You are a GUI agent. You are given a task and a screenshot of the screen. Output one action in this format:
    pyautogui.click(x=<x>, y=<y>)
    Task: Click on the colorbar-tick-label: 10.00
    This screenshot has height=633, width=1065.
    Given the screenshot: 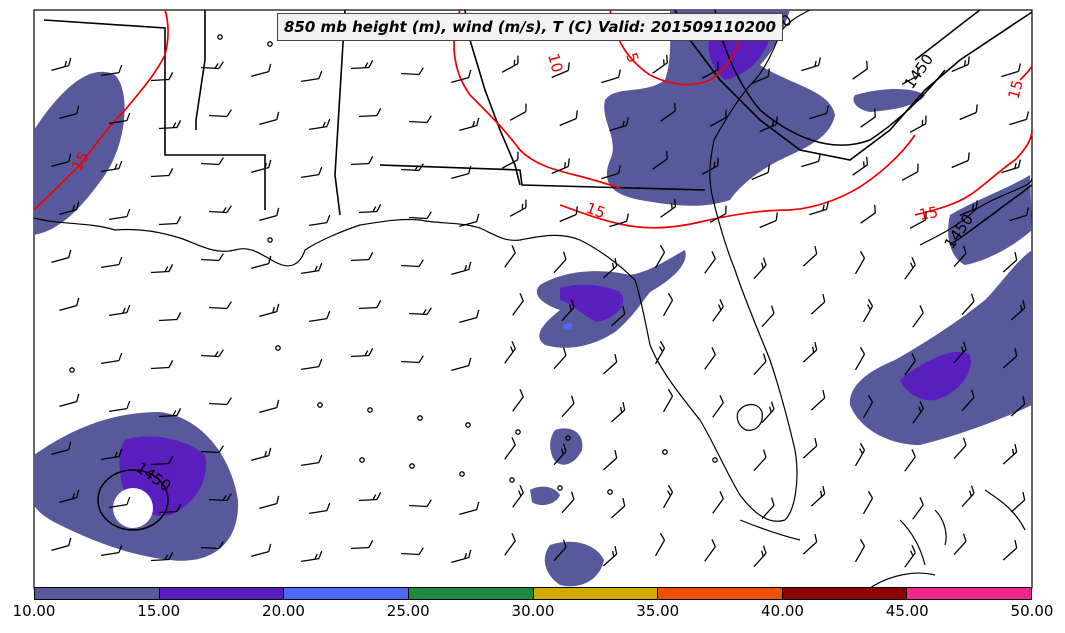 What is the action you would take?
    pyautogui.click(x=34, y=611)
    